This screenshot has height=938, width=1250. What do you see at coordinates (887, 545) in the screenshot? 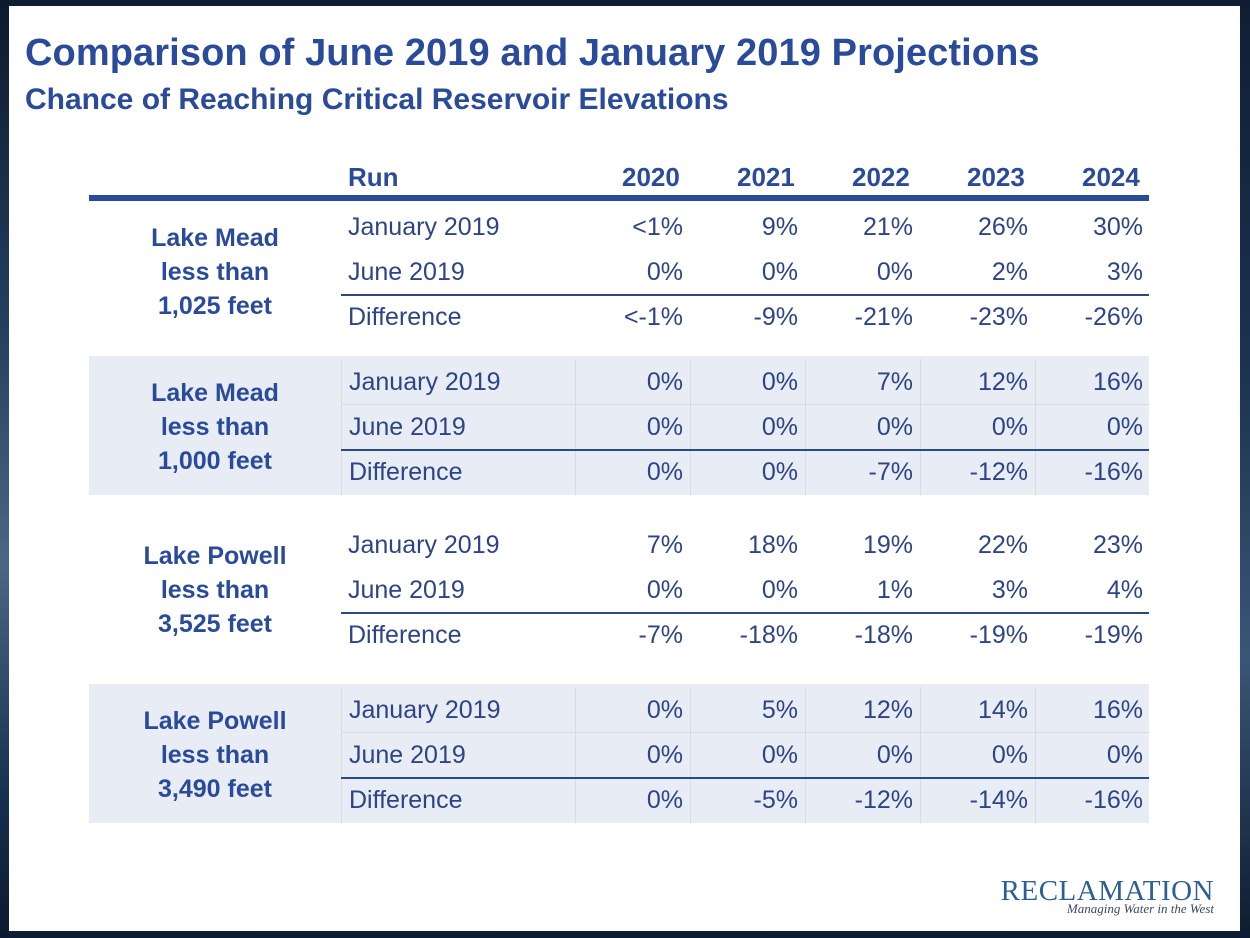
I see `value-cell: 19%` at bounding box center [887, 545].